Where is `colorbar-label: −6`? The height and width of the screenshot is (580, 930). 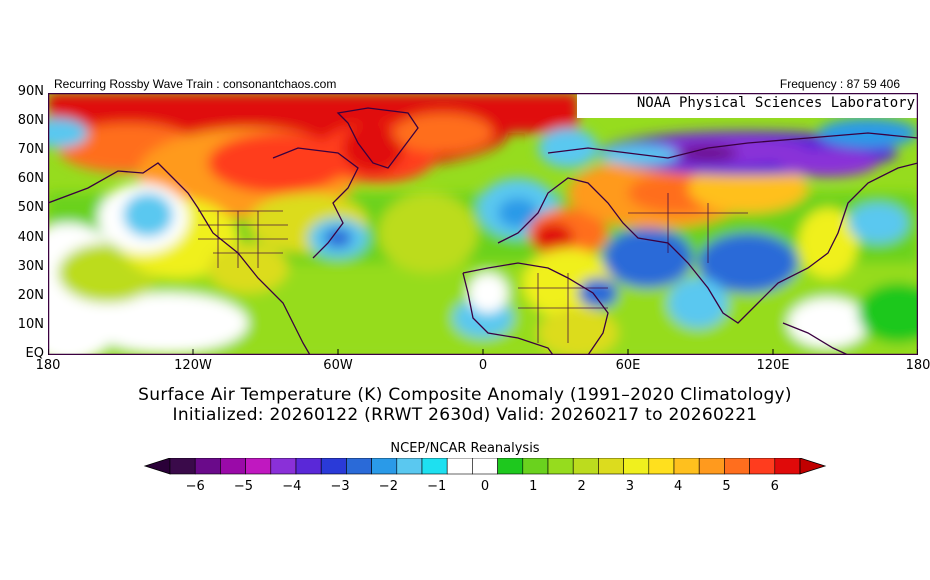 colorbar-label: −6 is located at coordinates (195, 486).